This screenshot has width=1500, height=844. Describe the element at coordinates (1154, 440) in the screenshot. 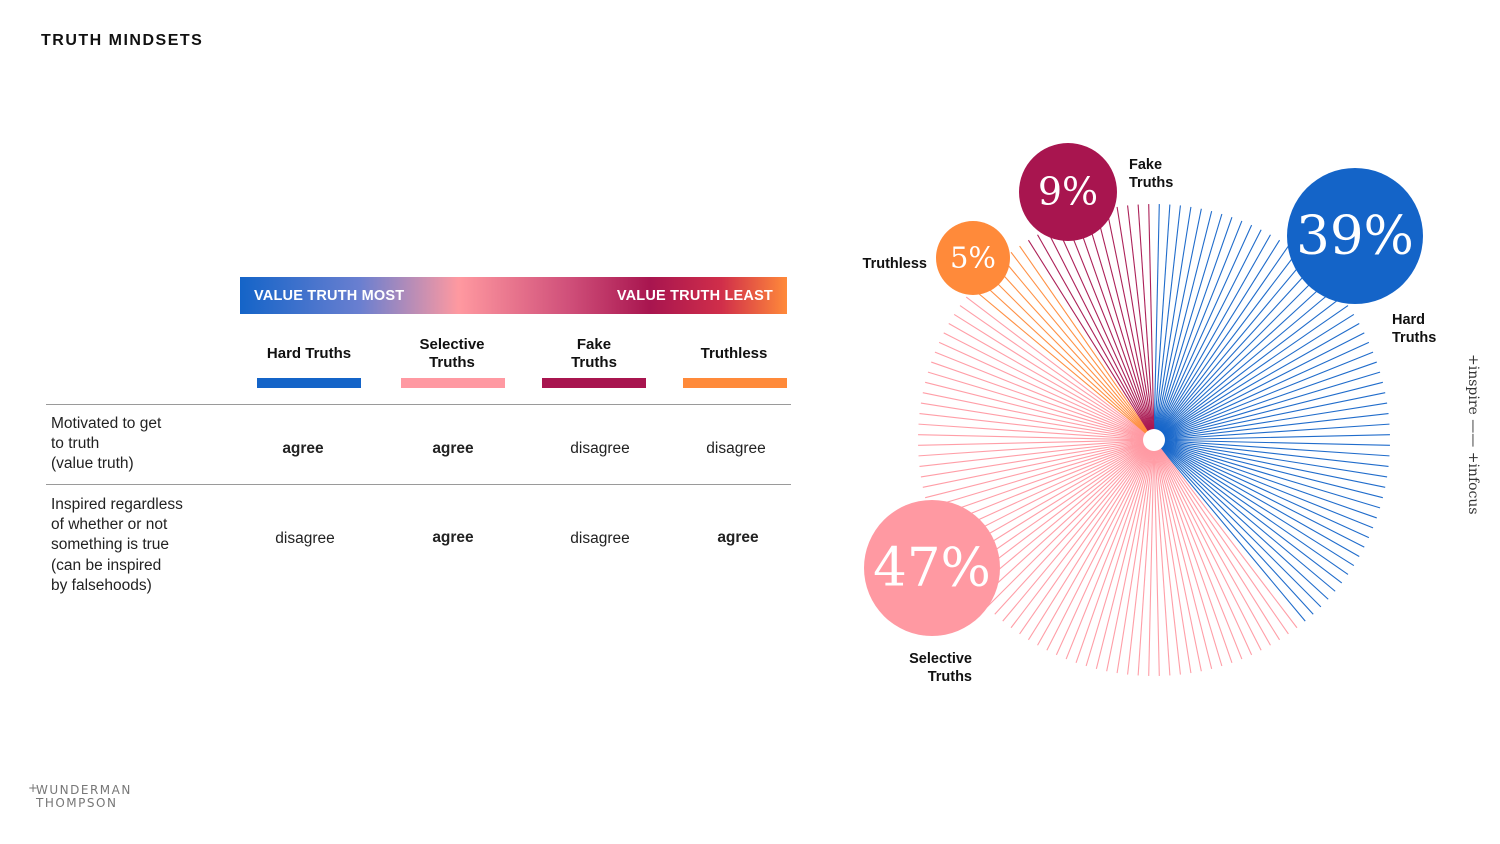

I see `chart-center-hub` at that location.